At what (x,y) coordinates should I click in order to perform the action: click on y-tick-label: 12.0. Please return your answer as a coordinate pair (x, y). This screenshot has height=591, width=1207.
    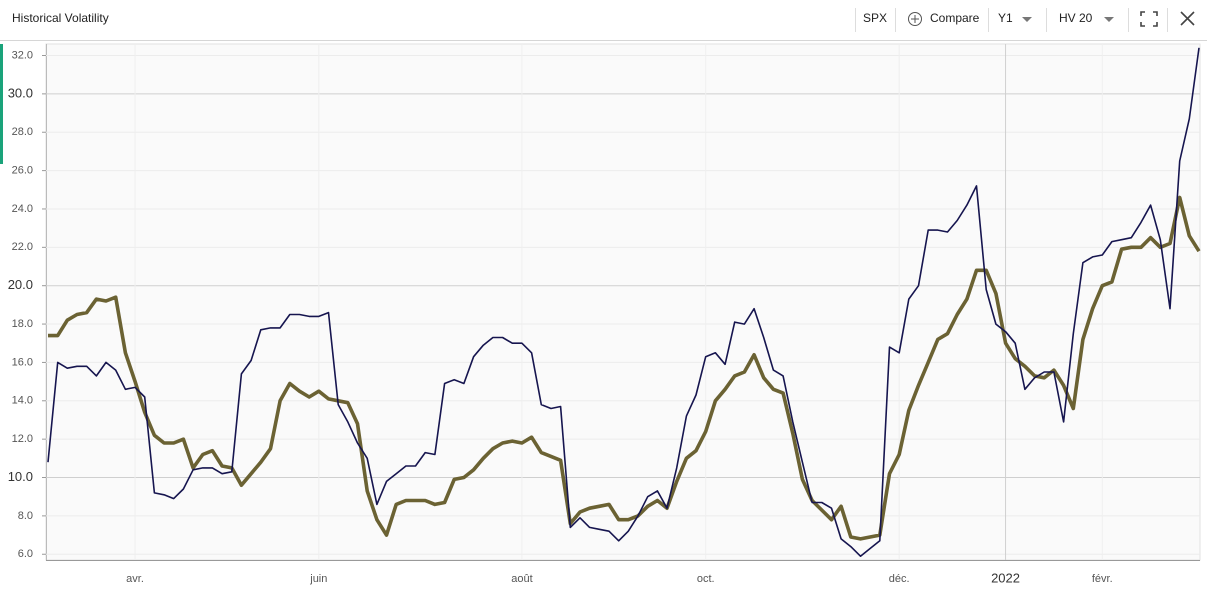
    Looking at the image, I should click on (22, 439).